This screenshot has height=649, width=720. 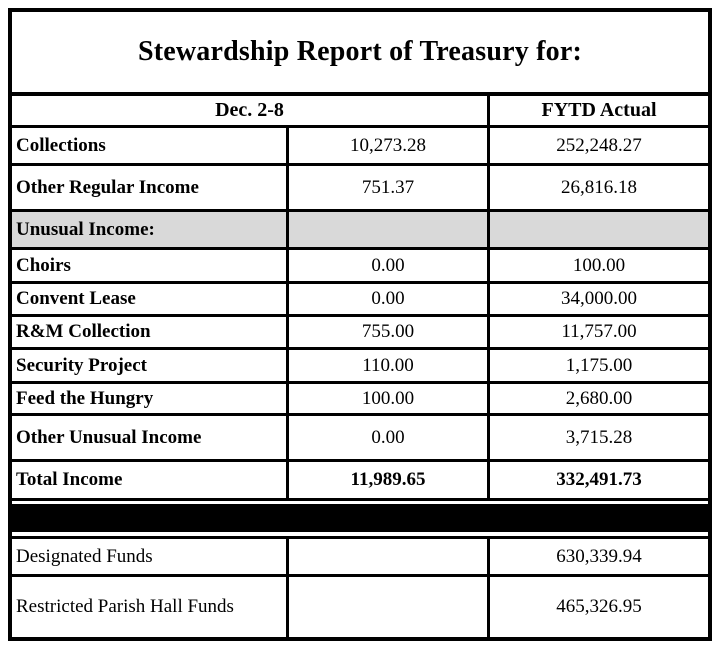 I want to click on fytd-value: 34,000.00, so click(x=597, y=299).